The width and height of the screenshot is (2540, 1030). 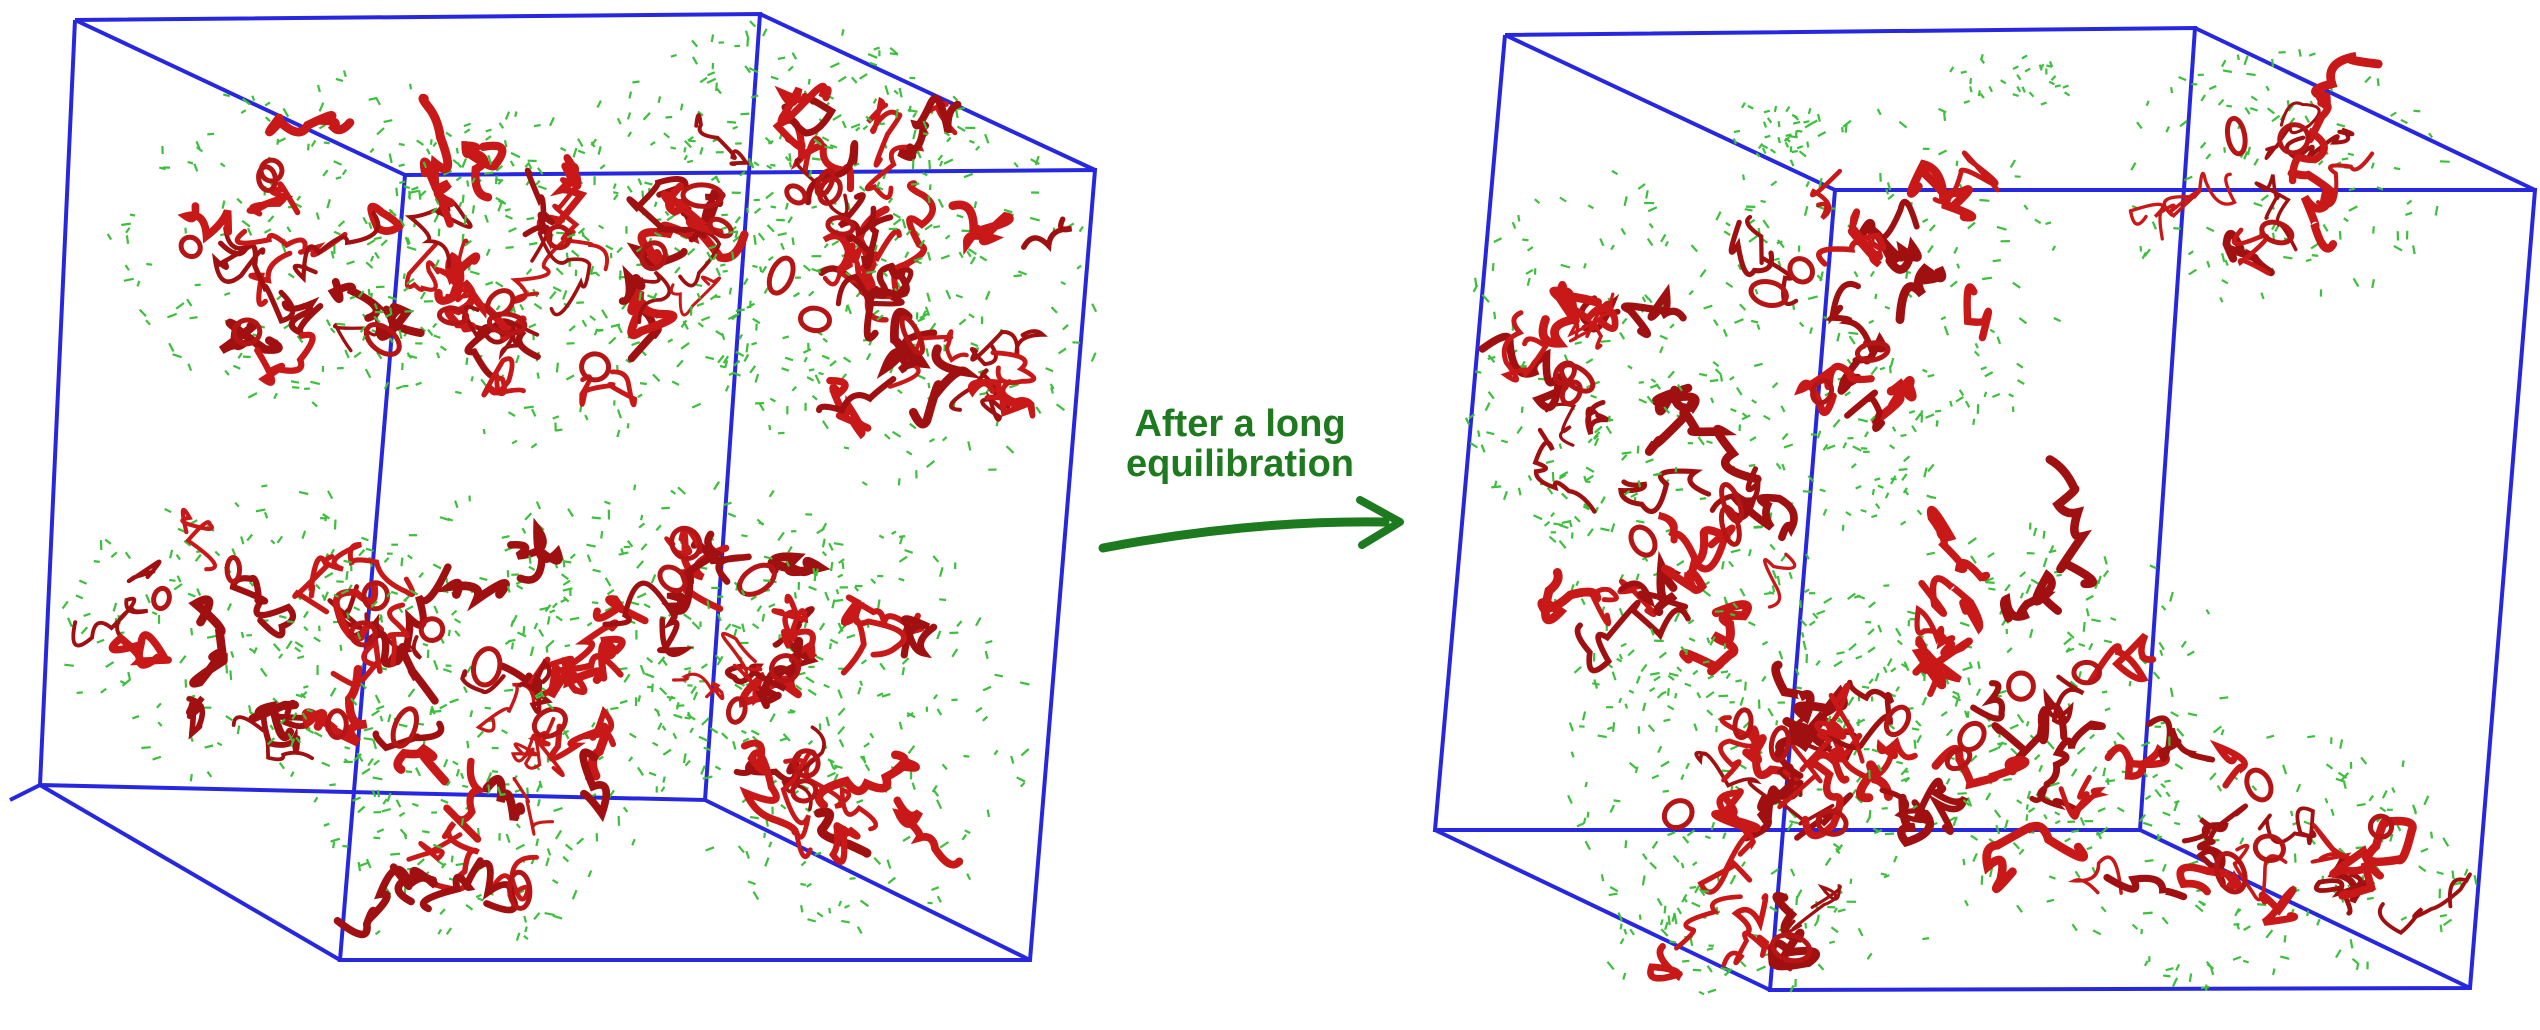 I want to click on protein-cluster, so click(x=1682, y=558).